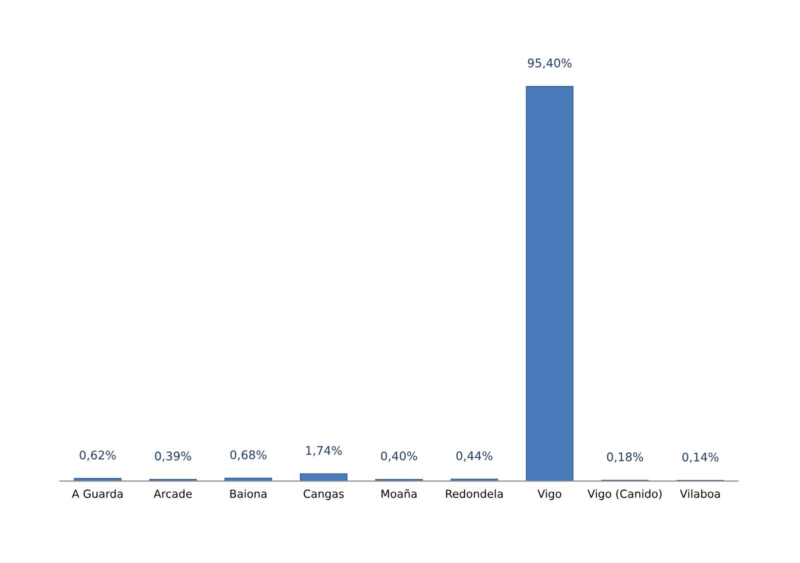 This screenshot has width=800, height=563. What do you see at coordinates (700, 493) in the screenshot?
I see `x-tick-label: Vilaboa` at bounding box center [700, 493].